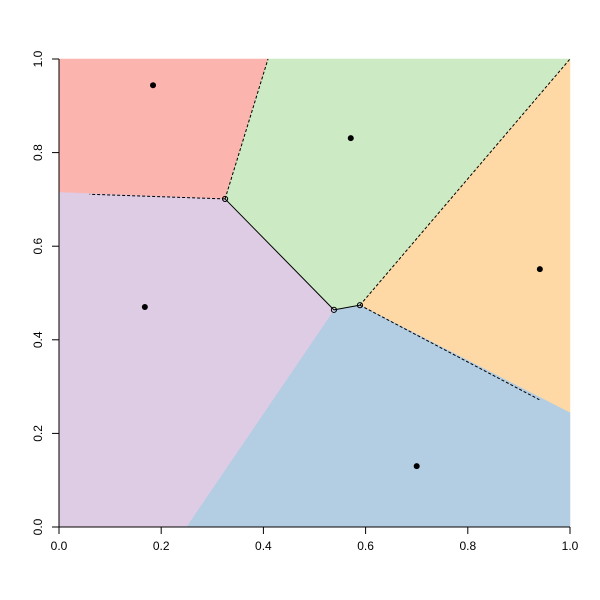 This screenshot has width=600, height=600. I want to click on x-tick-label: 0.0, so click(59, 546).